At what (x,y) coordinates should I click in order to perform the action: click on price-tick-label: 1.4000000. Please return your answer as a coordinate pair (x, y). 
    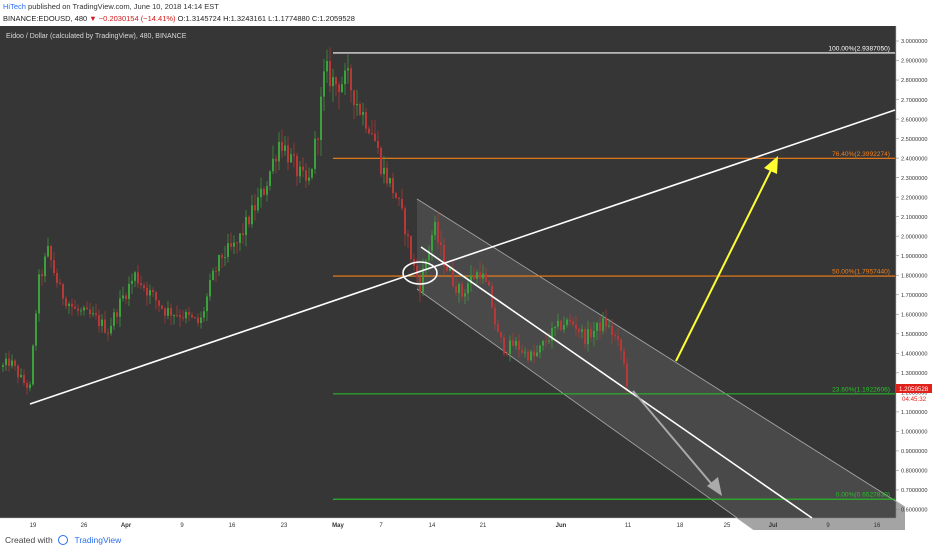
    Looking at the image, I should click on (914, 355).